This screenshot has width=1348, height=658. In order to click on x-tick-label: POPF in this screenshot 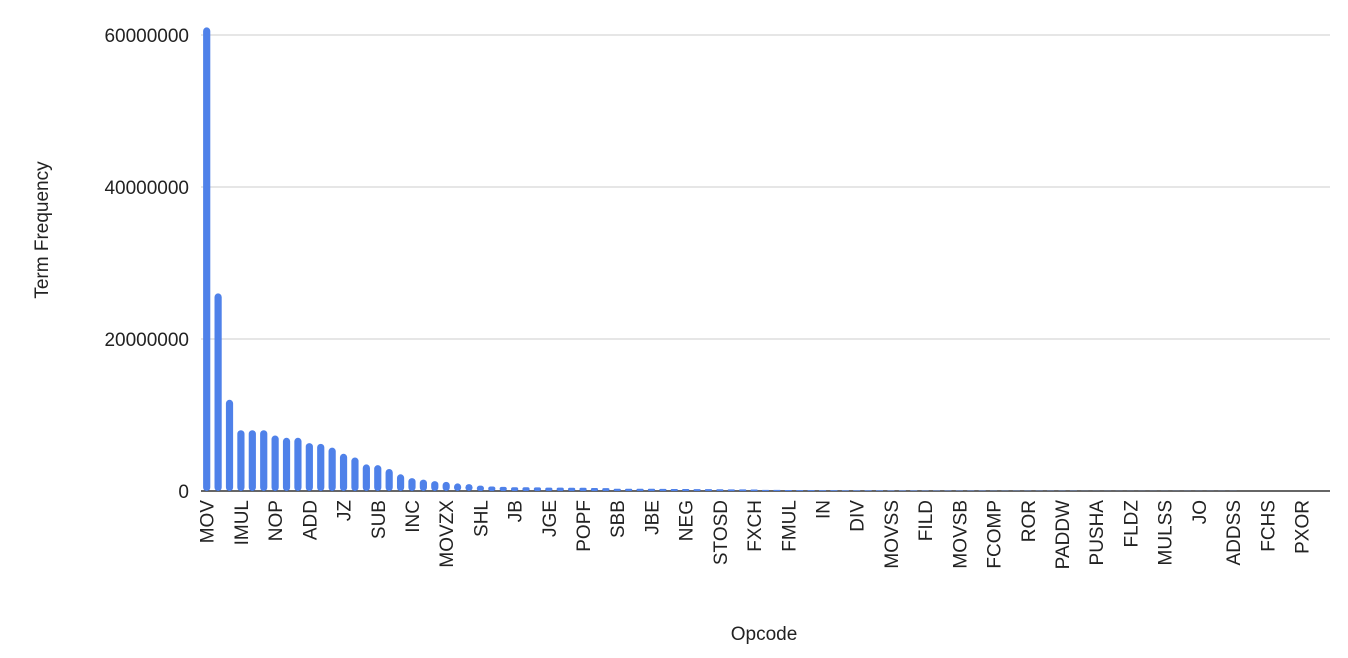, I will do `click(584, 526)`.